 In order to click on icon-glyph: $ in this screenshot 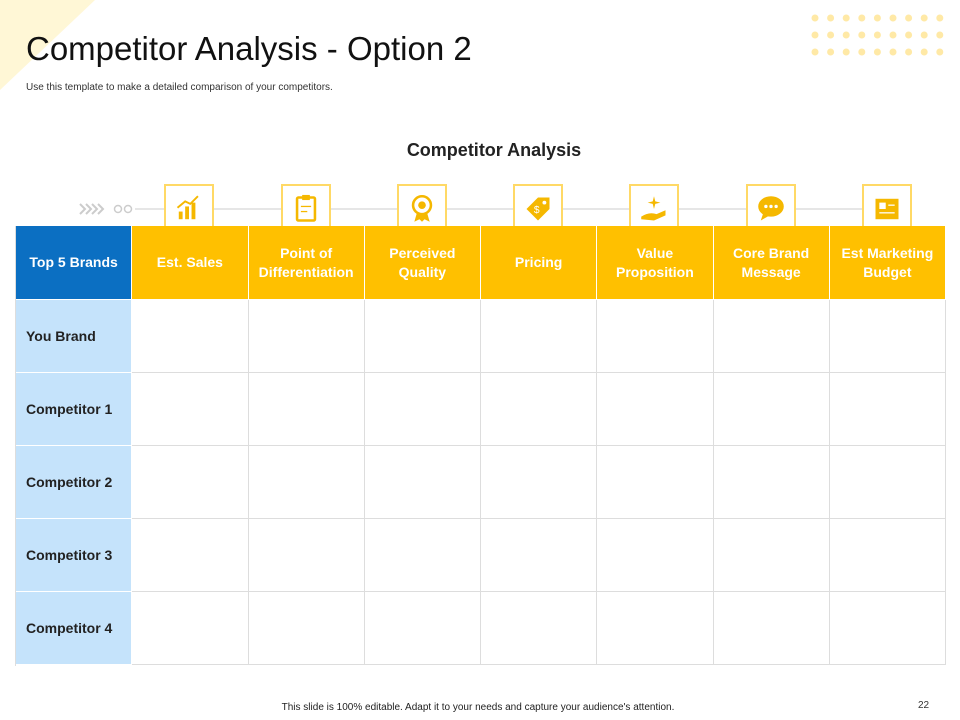, I will do `click(538, 209)`.